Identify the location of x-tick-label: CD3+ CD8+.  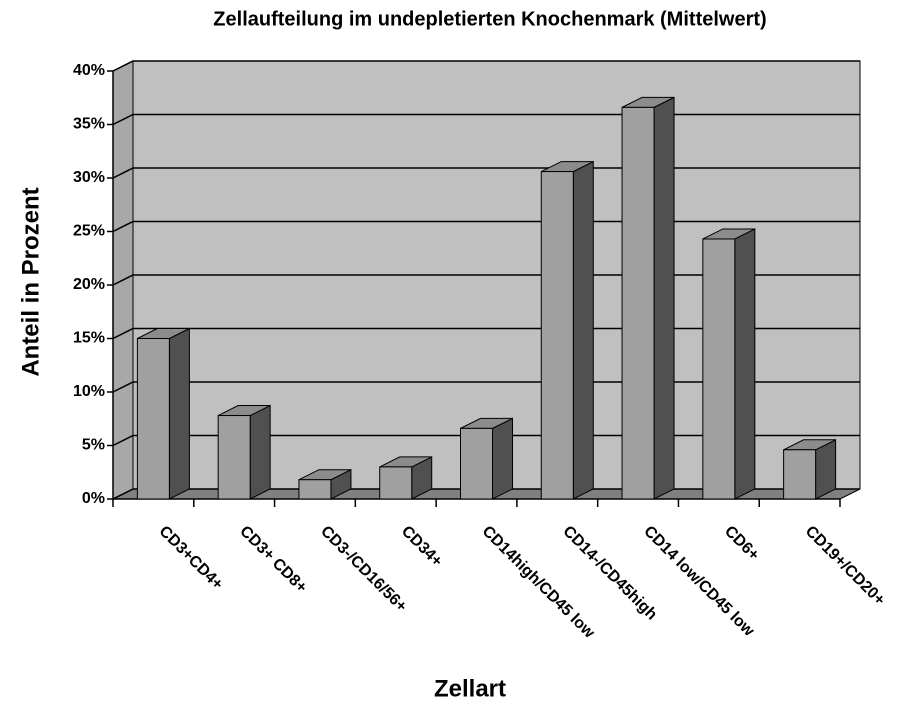
(273, 560).